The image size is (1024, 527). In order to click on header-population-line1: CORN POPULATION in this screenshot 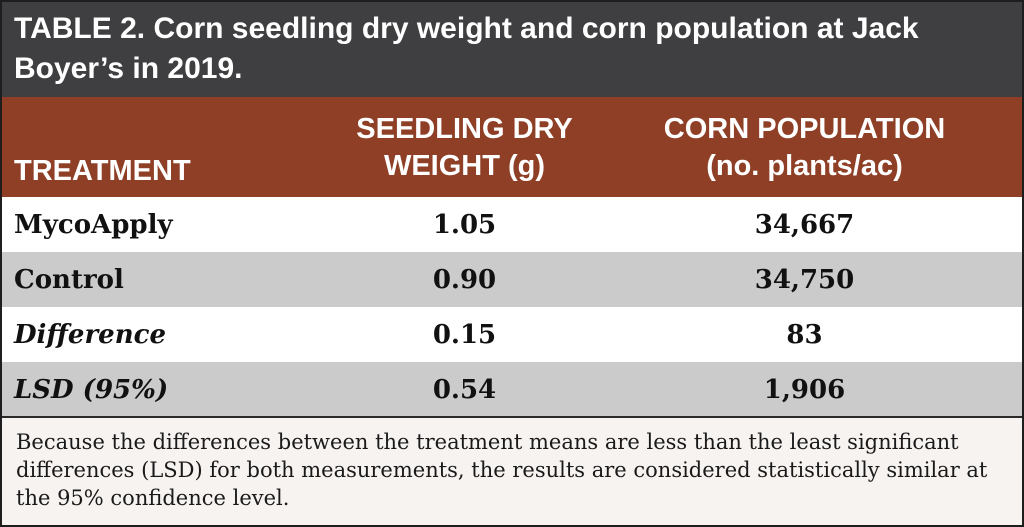, I will do `click(804, 129)`.